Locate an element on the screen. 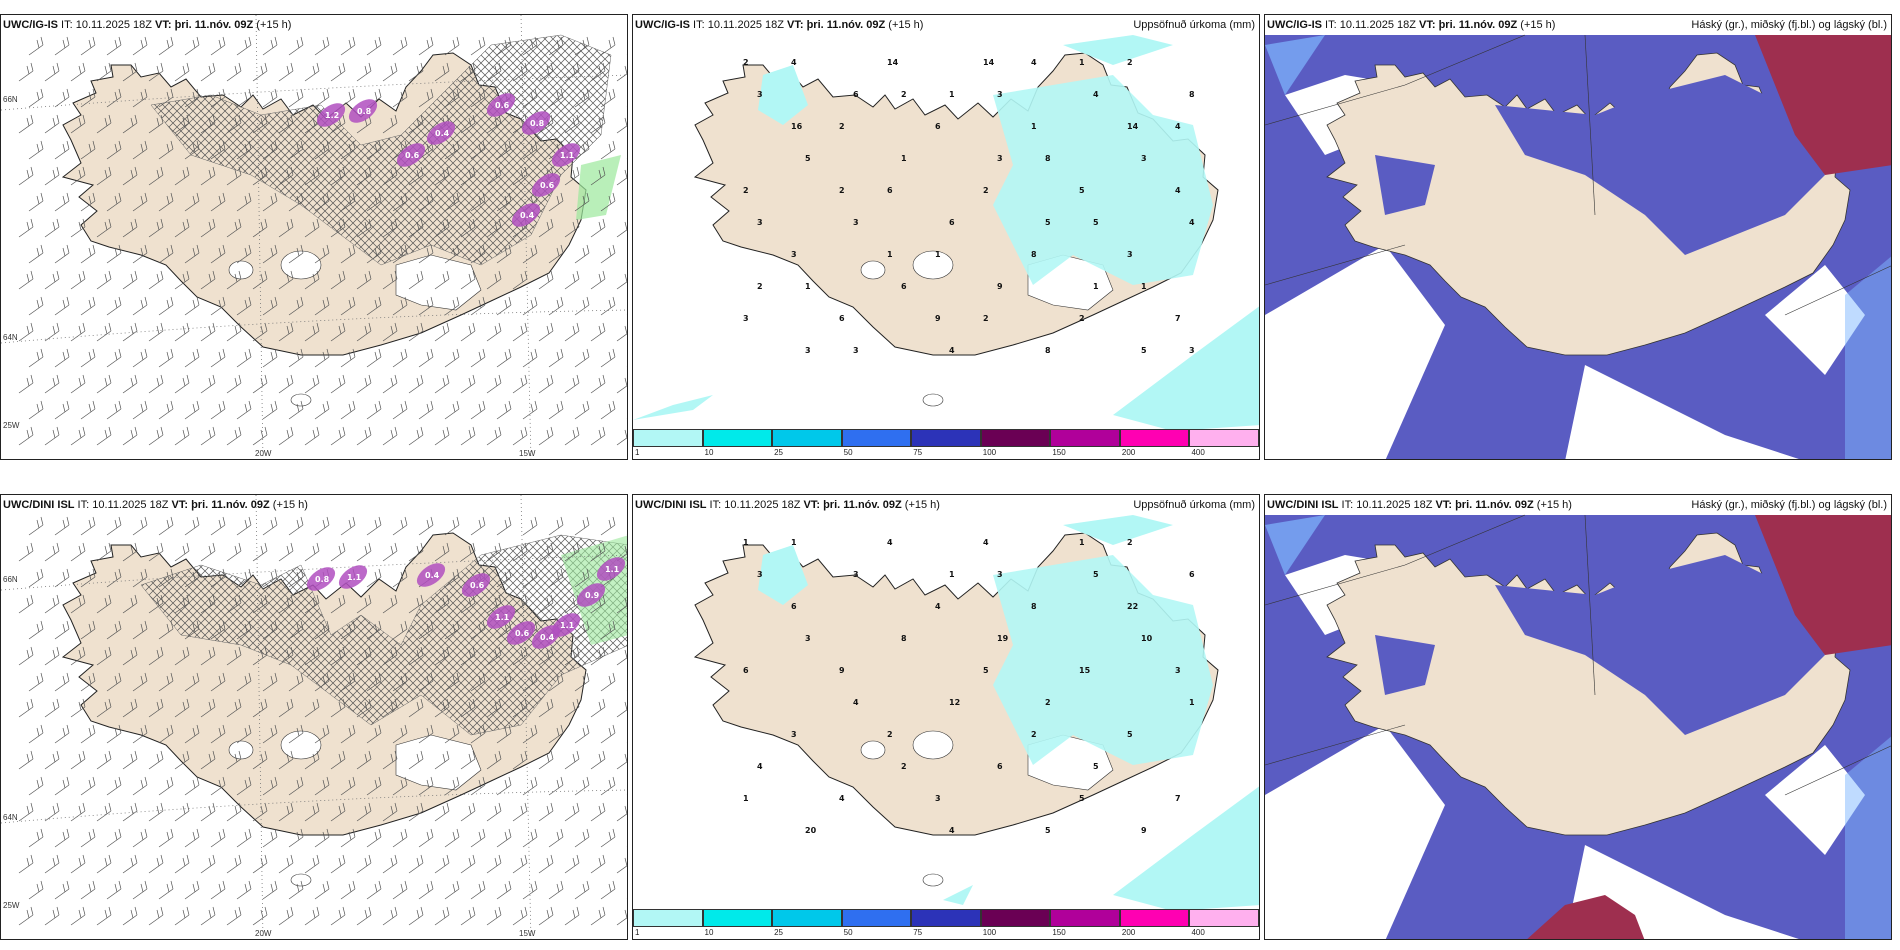 This screenshot has height=950, width=1900. precip-colorbar: 1 10 25 50 75 100 150 200 400 is located at coordinates (946, 444).